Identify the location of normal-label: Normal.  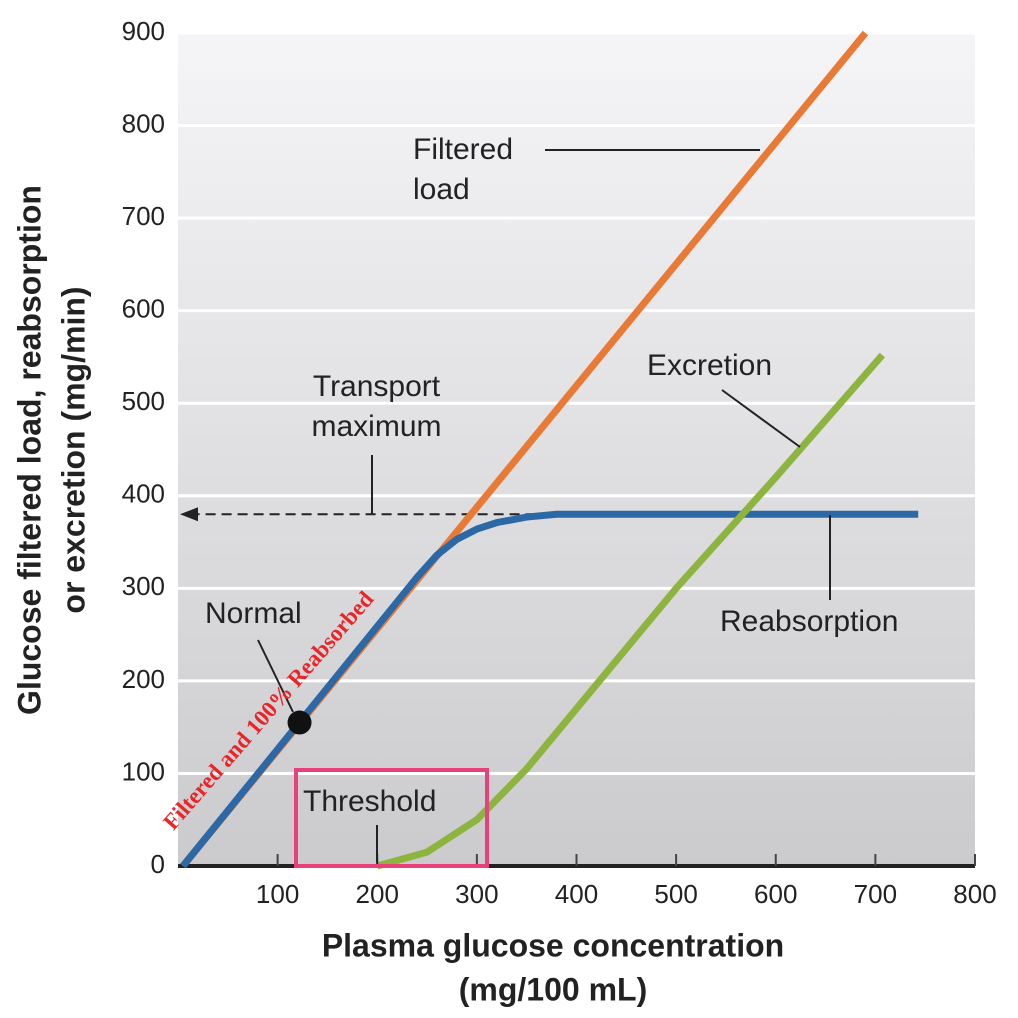
(253, 613).